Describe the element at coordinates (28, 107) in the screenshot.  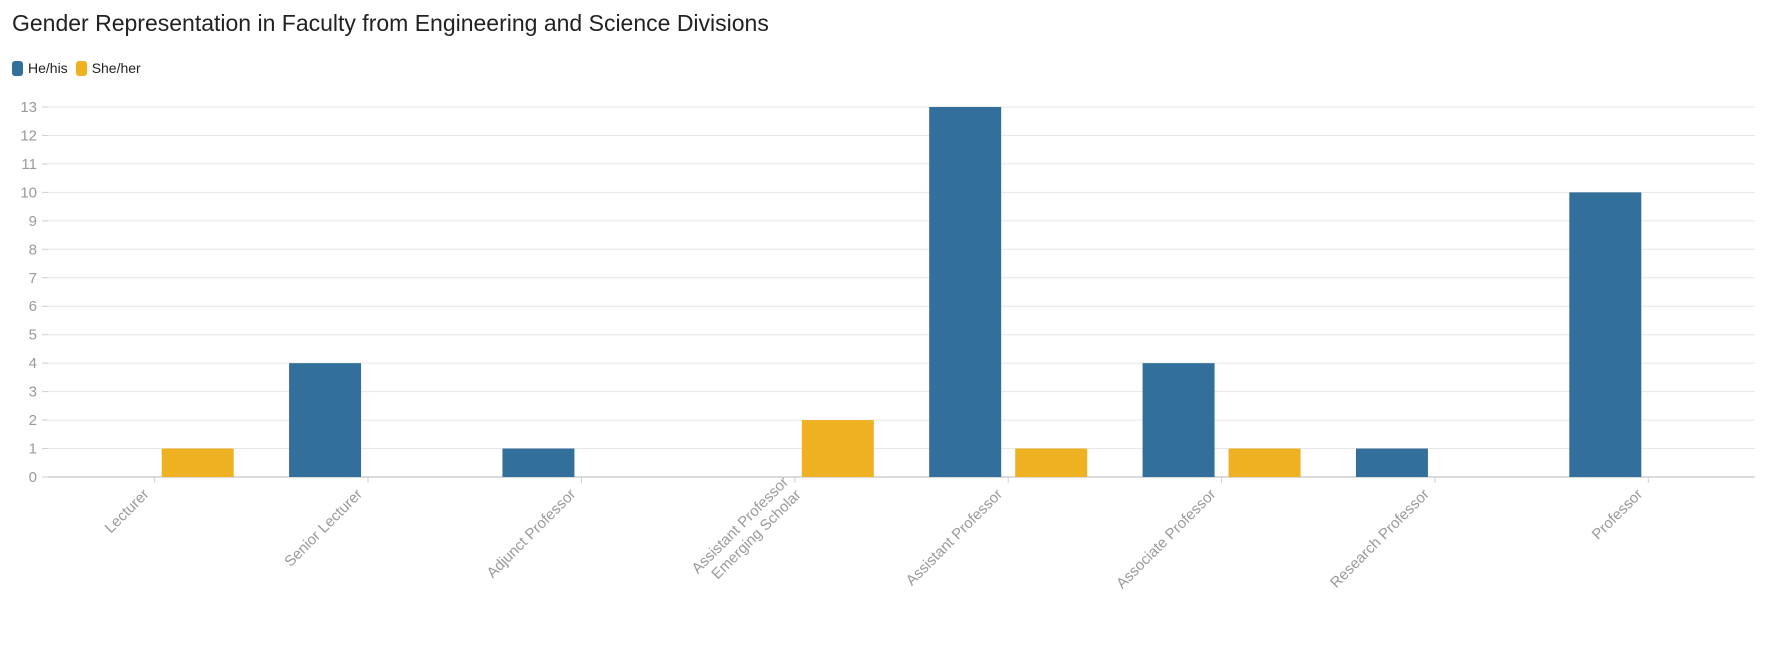
I see `y-tick-label-13: 13` at that location.